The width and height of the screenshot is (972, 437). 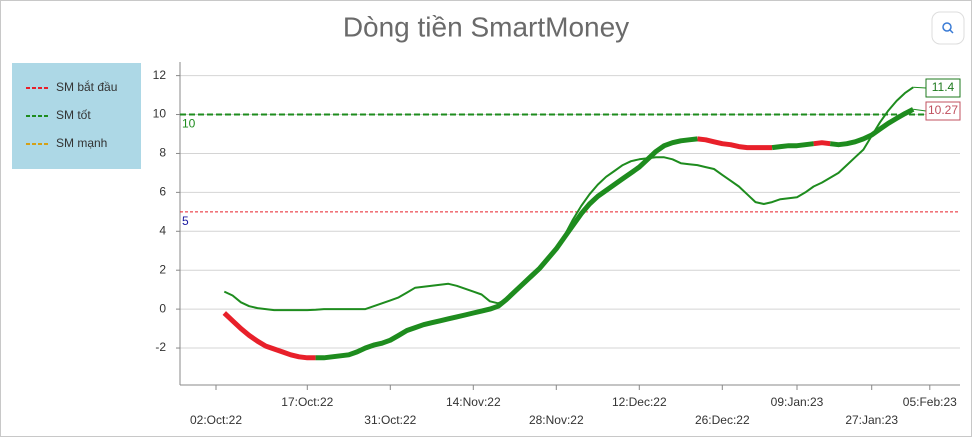 What do you see at coordinates (486, 26) in the screenshot?
I see `chart-title: Dòng tiền SmartMoney` at bounding box center [486, 26].